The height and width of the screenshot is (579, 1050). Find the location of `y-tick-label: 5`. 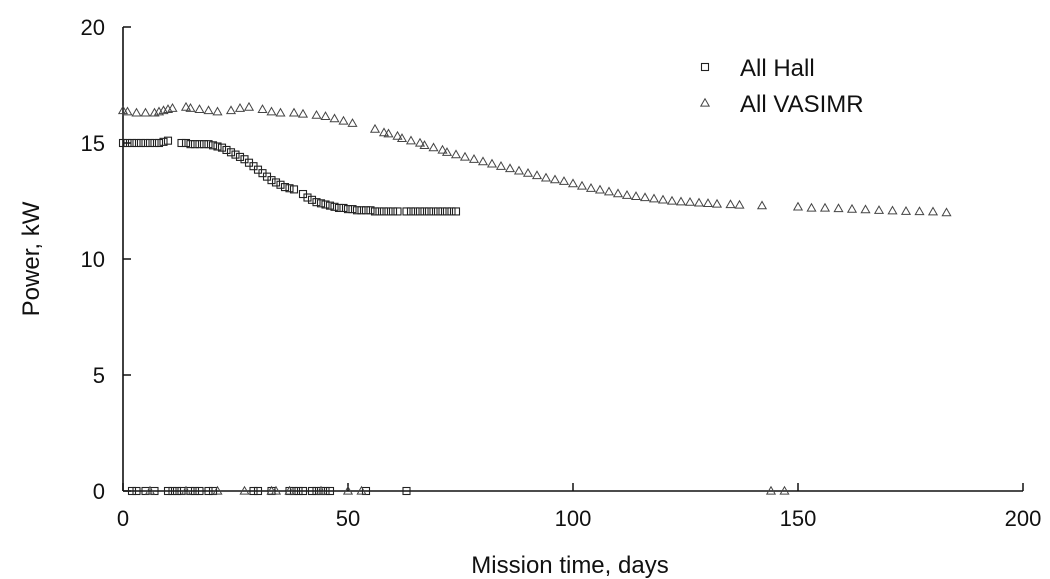

y-tick-label: 5 is located at coordinates (99, 375).